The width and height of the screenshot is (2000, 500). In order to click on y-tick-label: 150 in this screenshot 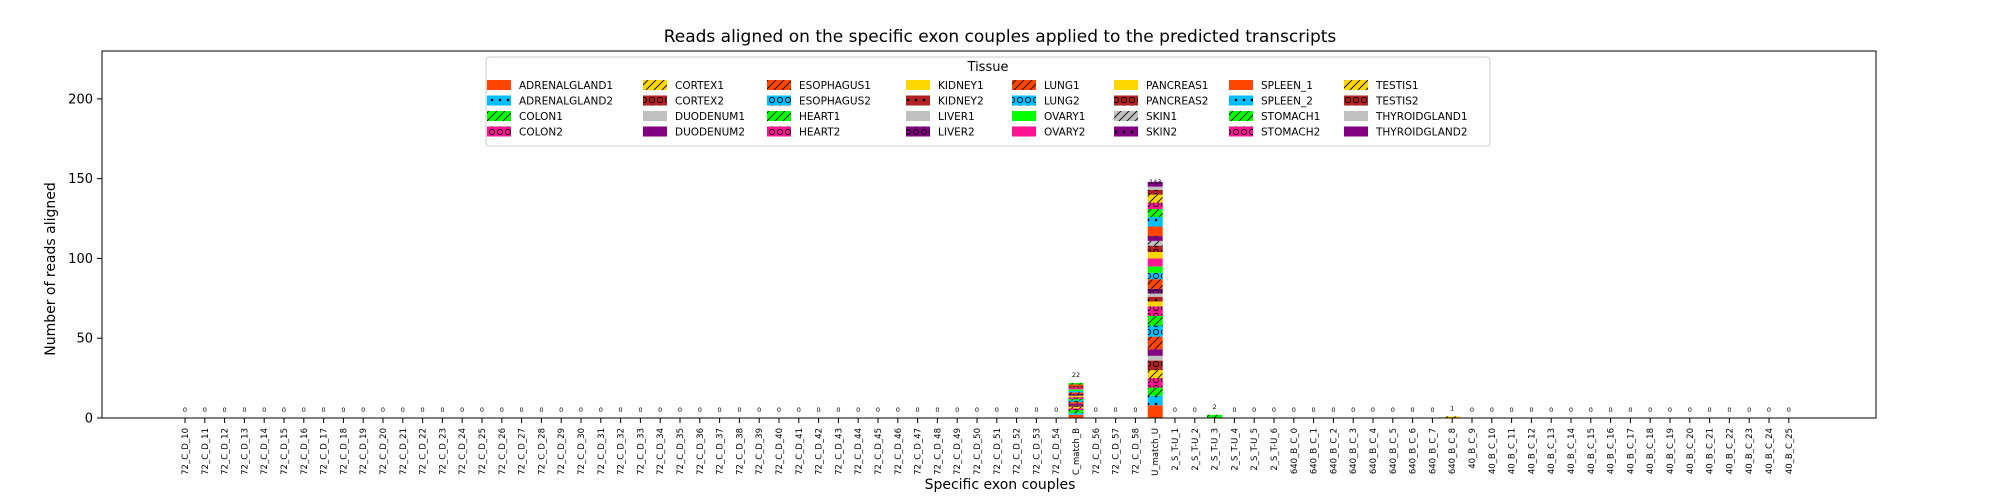, I will do `click(80, 179)`.